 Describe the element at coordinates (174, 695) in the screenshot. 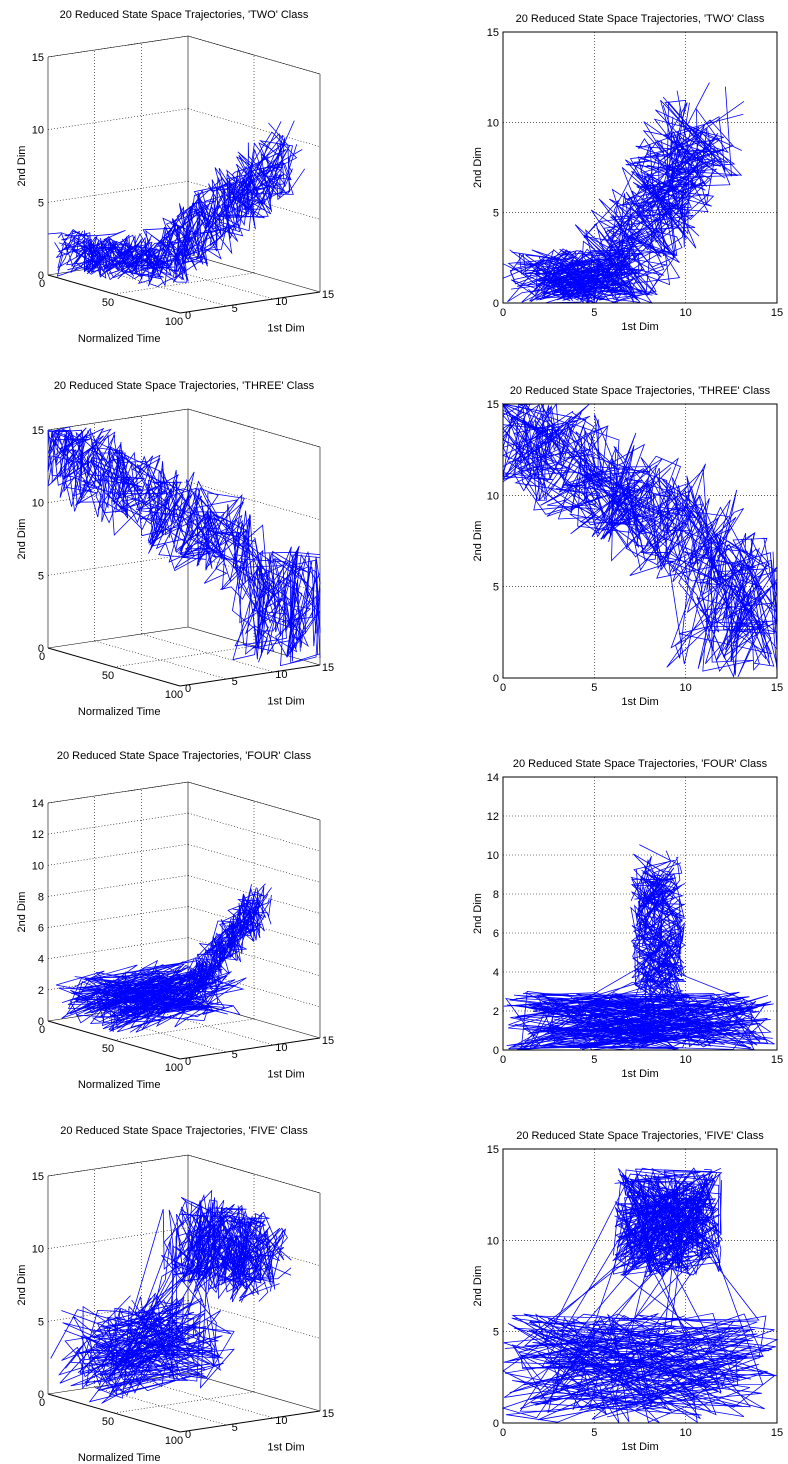

I see `y-tick-label: 100` at that location.